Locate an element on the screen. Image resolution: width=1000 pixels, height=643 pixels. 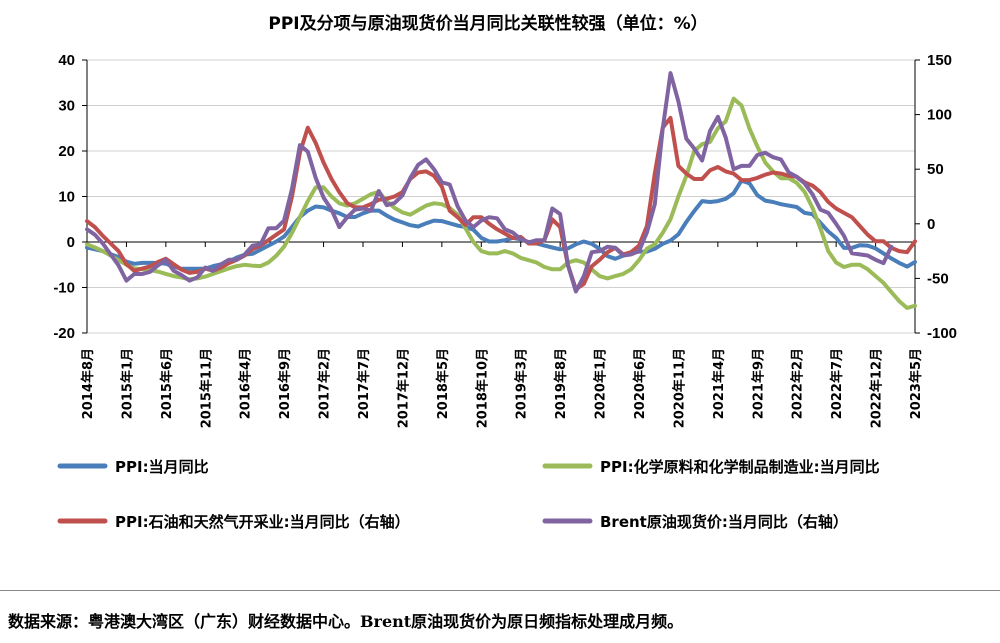
x-tick-label: 2019年8月 is located at coordinates (561, 383).